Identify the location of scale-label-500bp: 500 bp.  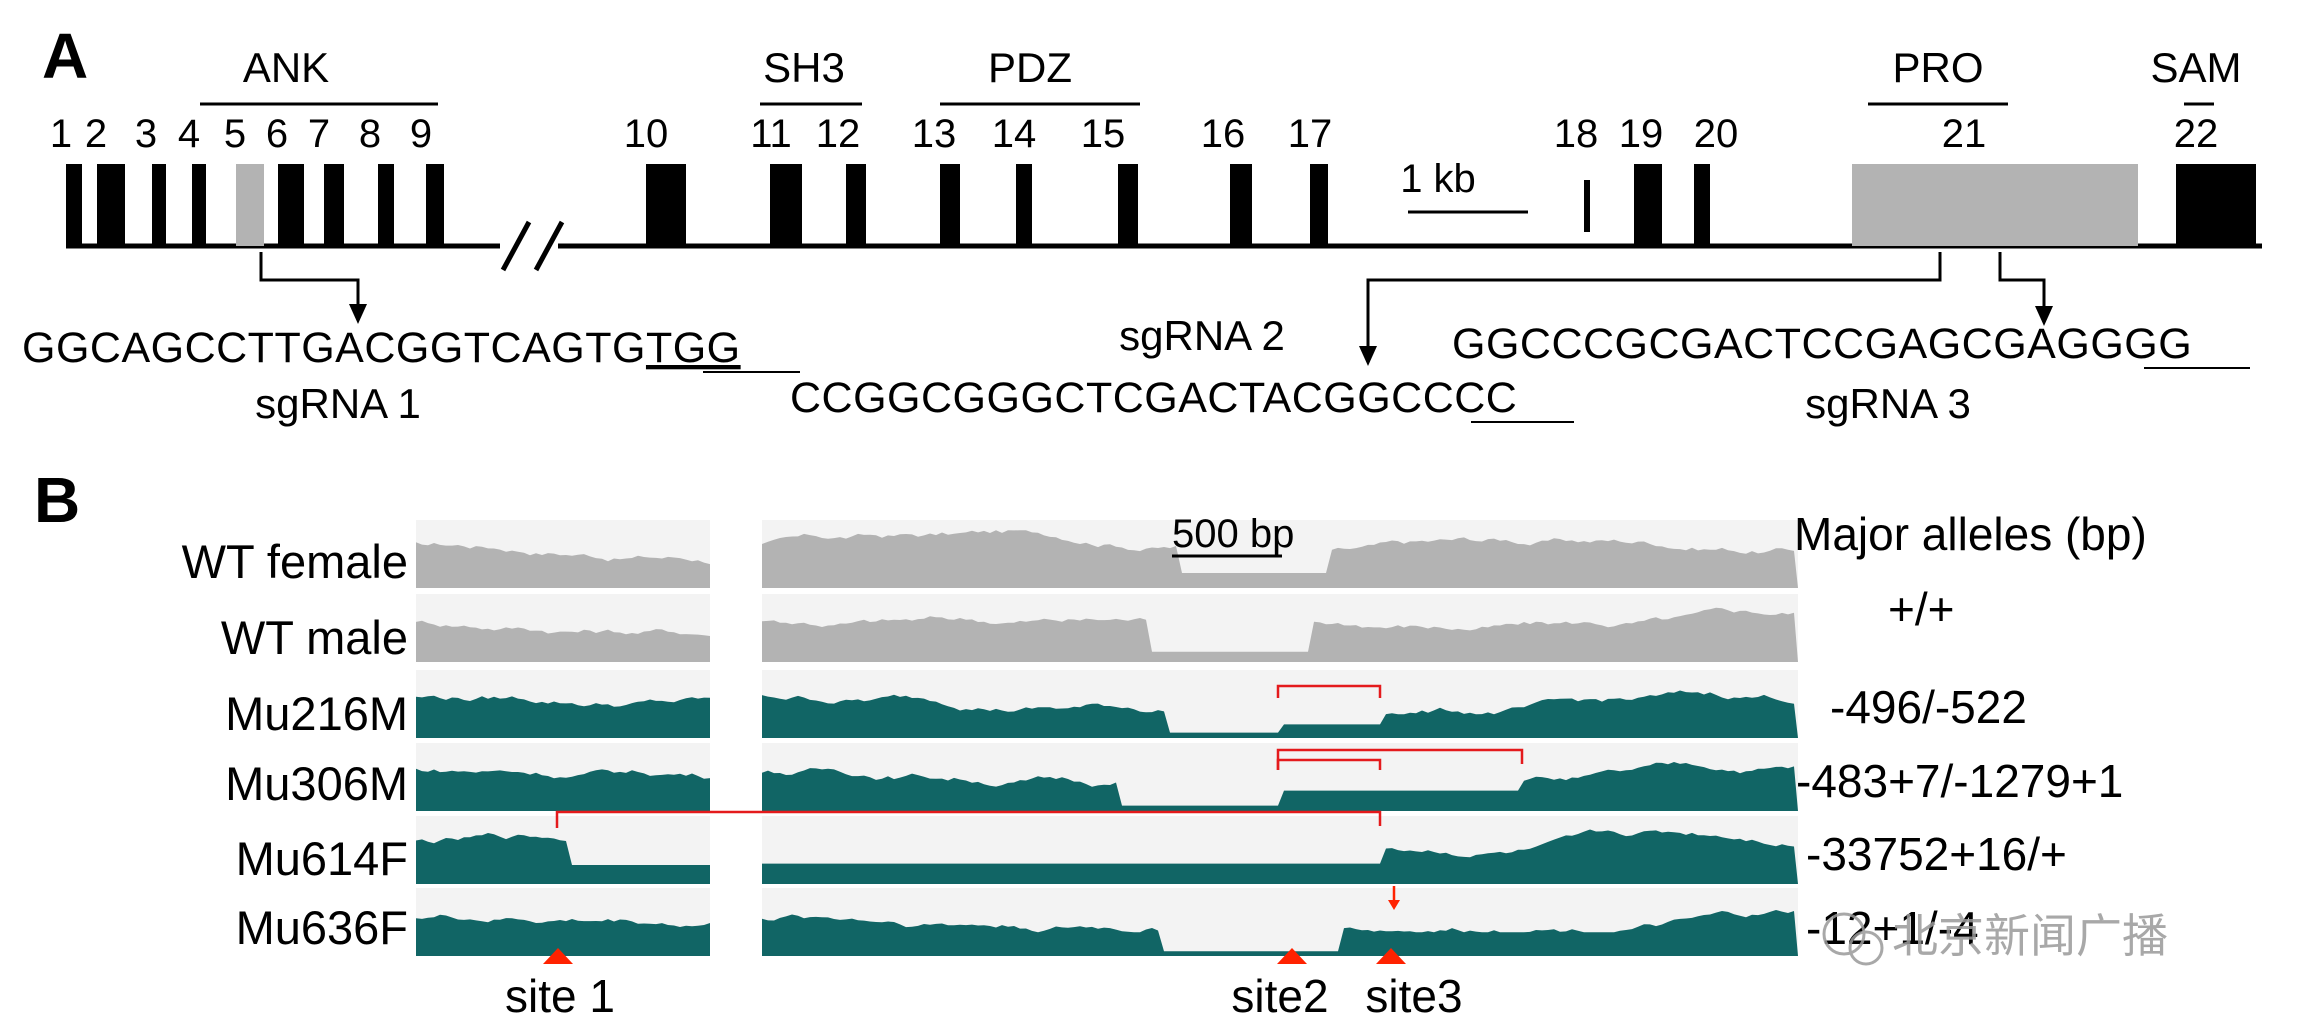
(1233, 534).